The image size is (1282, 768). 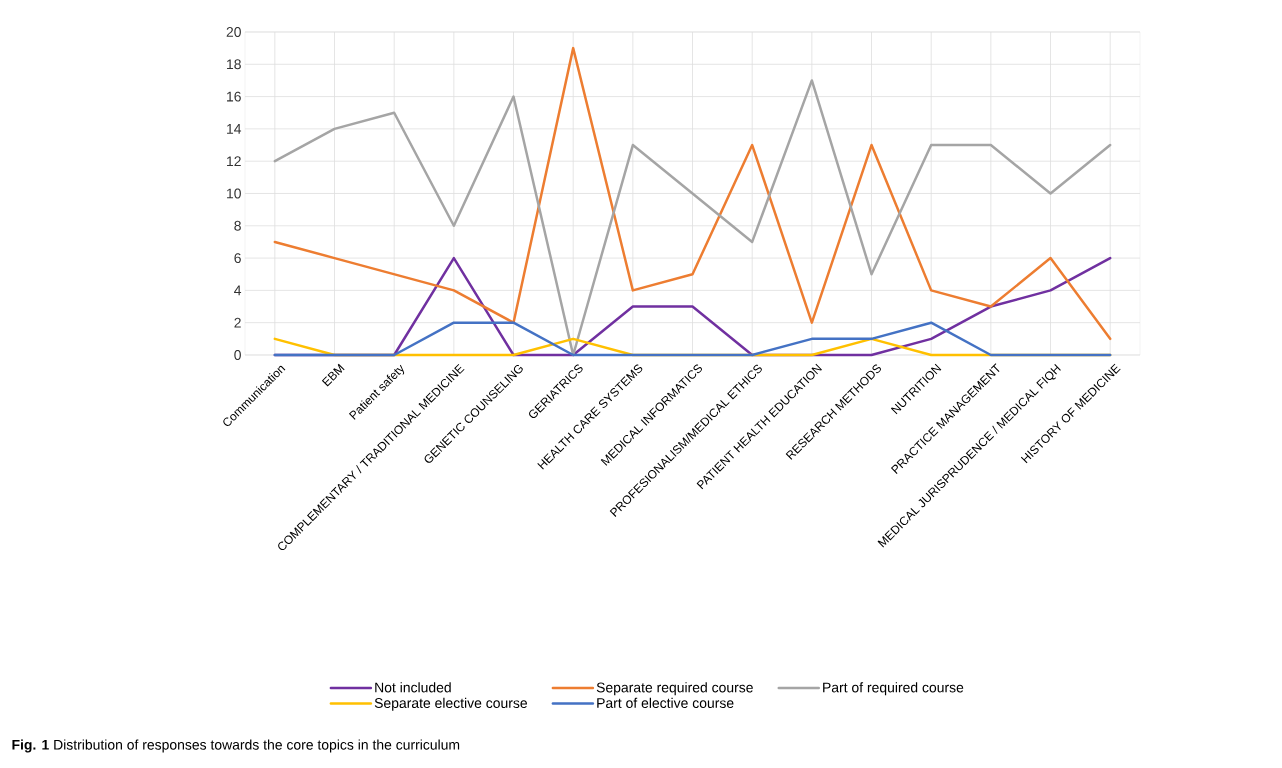 I want to click on y-tick-label: 16, so click(x=234, y=96).